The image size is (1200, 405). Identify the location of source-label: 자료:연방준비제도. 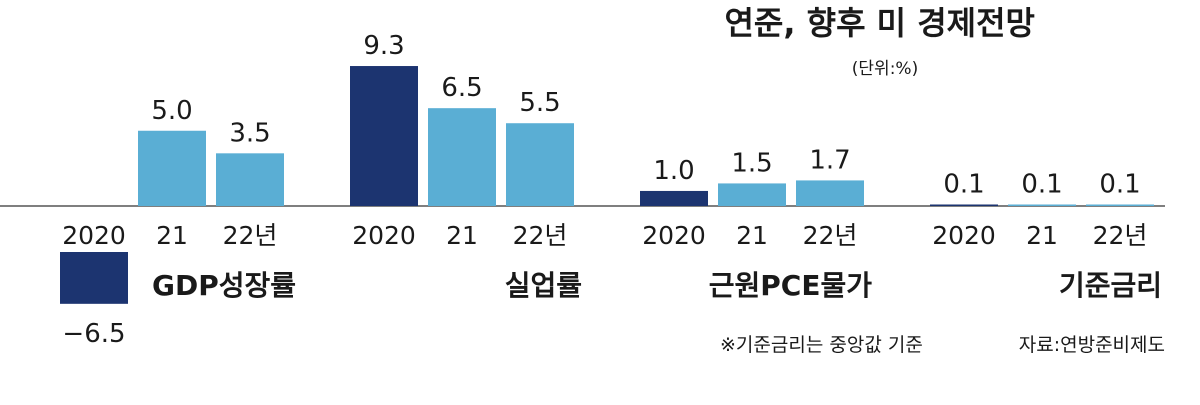
(1092, 345).